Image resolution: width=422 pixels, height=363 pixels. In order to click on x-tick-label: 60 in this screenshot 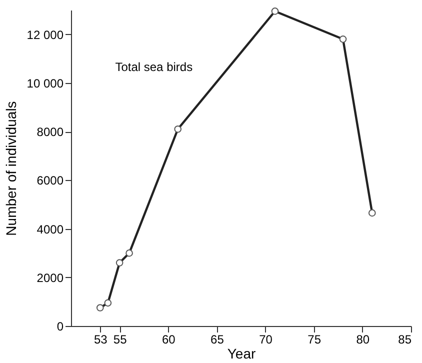, I will do `click(169, 339)`.